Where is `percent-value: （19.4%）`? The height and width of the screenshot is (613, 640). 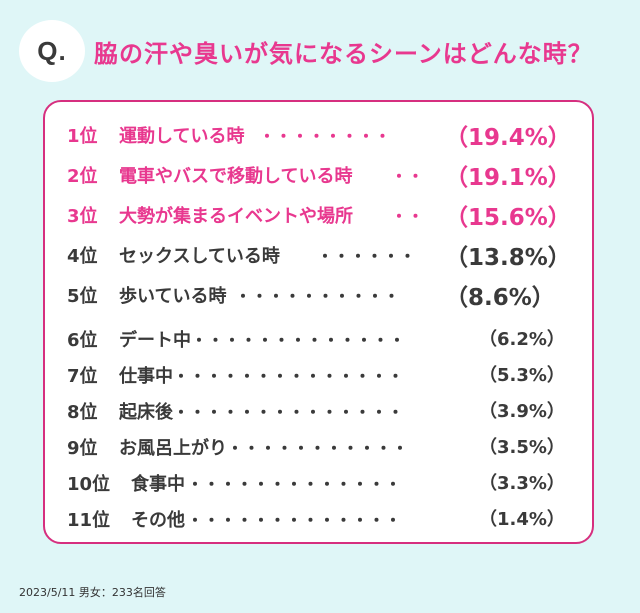 percent-value: （19.4%） is located at coordinates (508, 138).